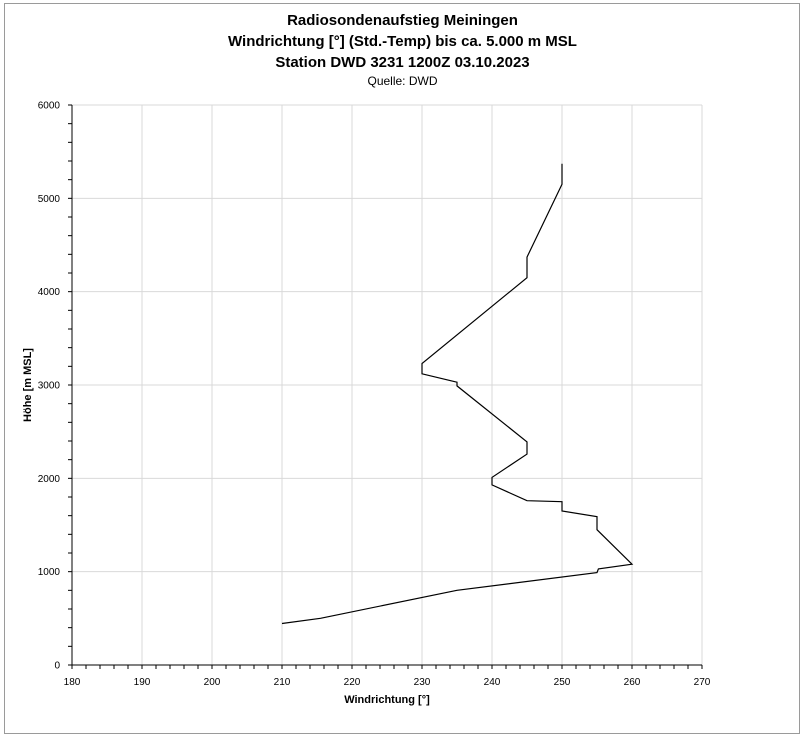 Image resolution: width=805 pixels, height=739 pixels. What do you see at coordinates (632, 682) in the screenshot?
I see `x-tick-label: 260` at bounding box center [632, 682].